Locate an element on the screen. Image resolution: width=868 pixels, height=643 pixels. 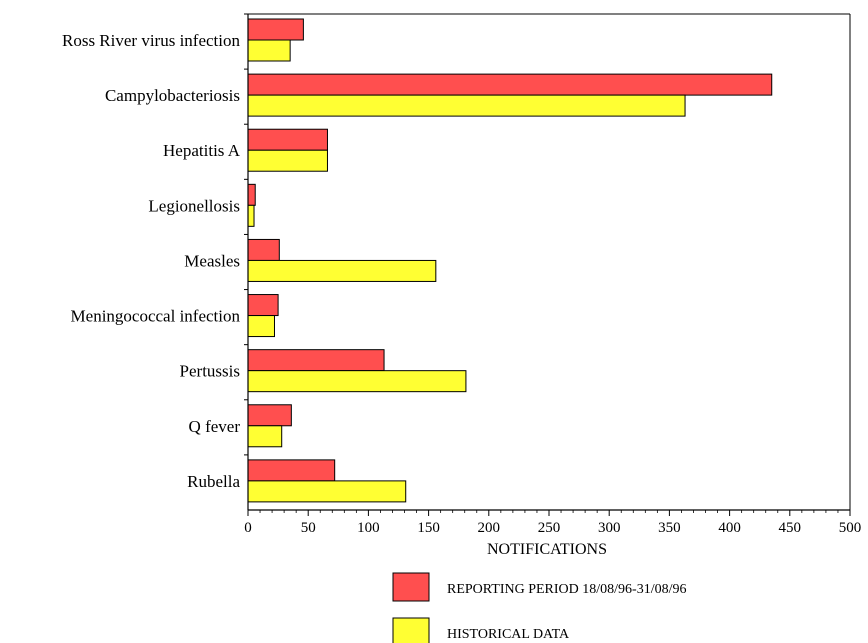
category-label: Meningococcal infection is located at coordinates (156, 316).